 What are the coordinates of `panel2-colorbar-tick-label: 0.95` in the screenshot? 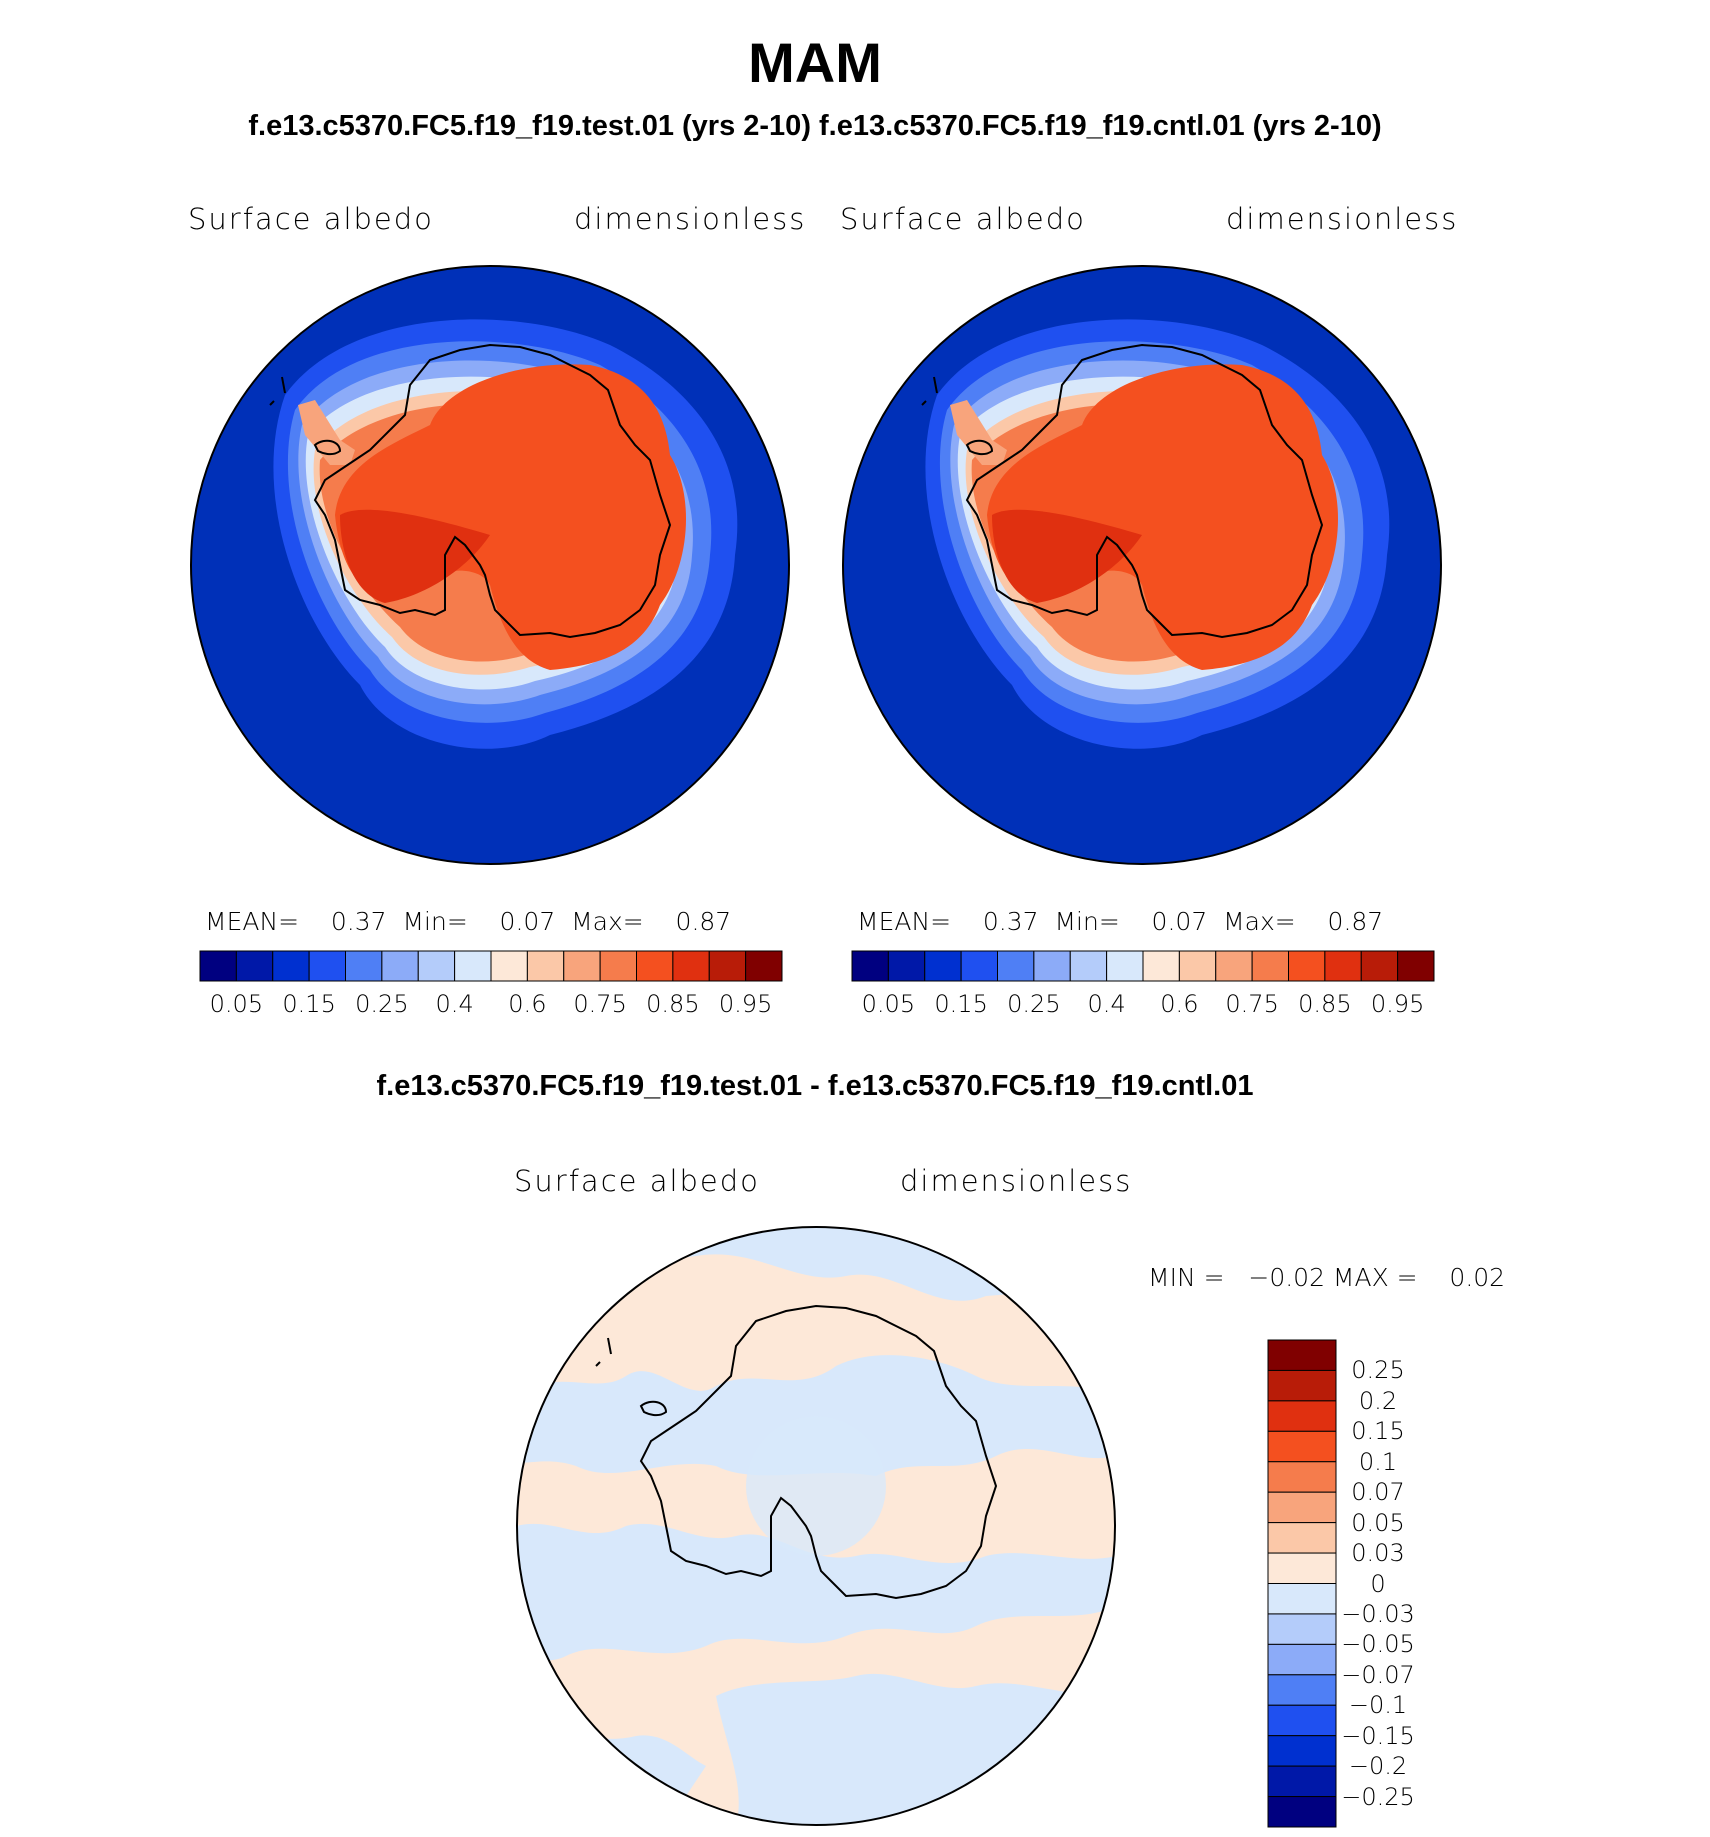 It's located at (1397, 1004).